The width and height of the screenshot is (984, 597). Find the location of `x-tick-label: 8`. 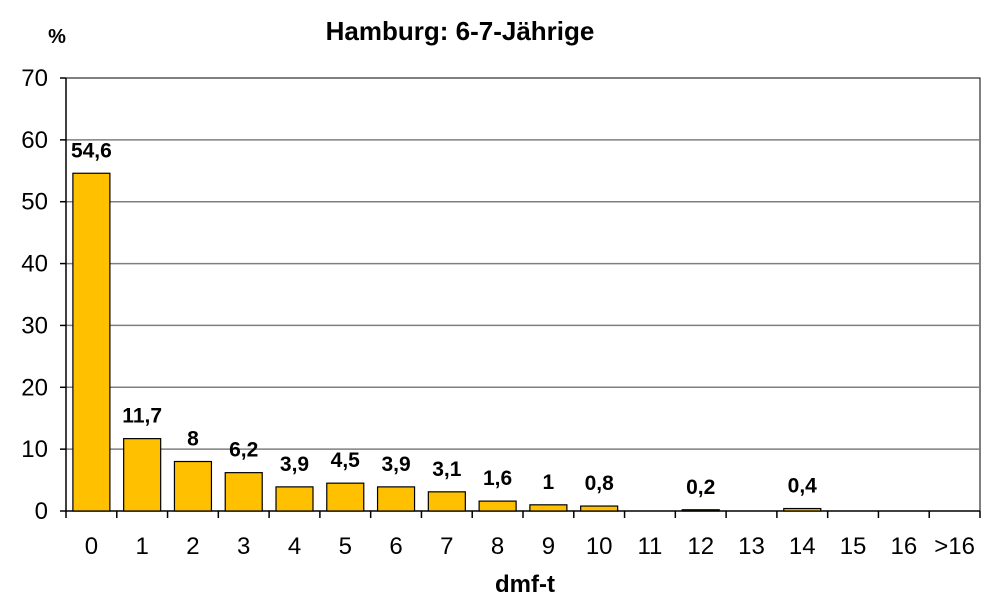

x-tick-label: 8 is located at coordinates (497, 546).